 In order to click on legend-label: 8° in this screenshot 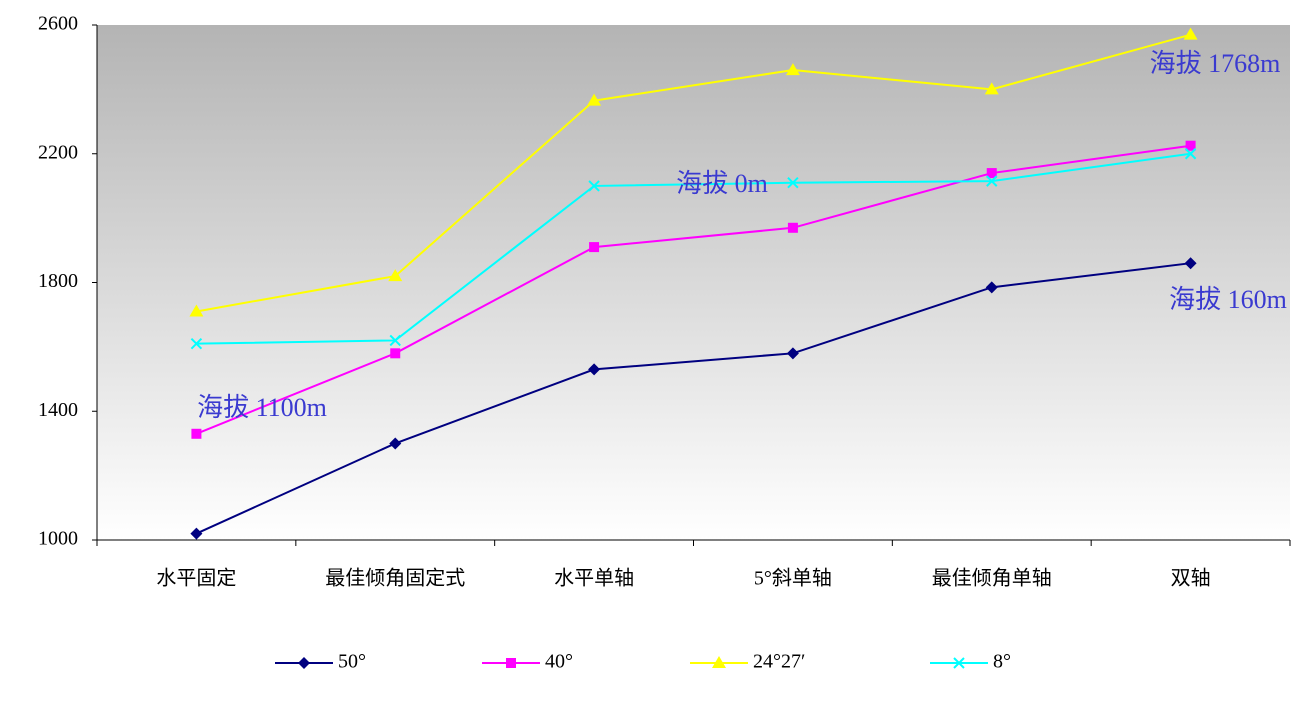, I will do `click(1002, 662)`.